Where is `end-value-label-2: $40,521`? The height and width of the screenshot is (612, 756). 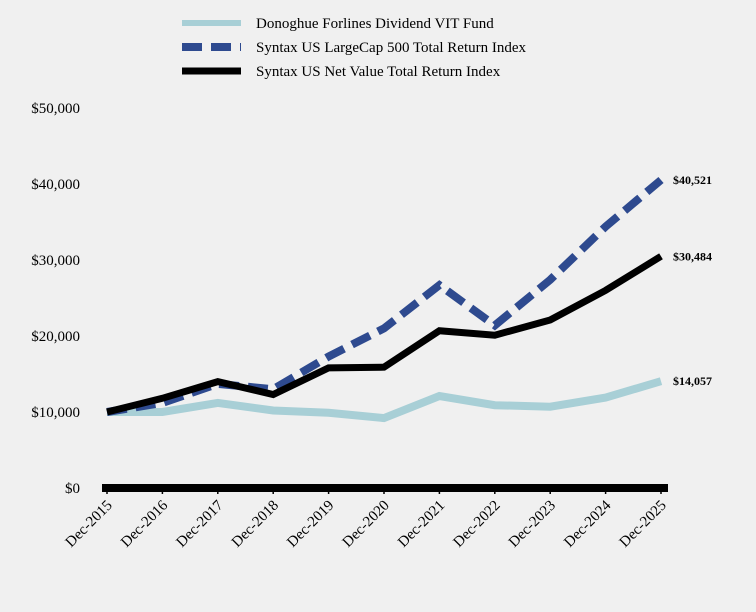 end-value-label-2: $40,521 is located at coordinates (692, 180).